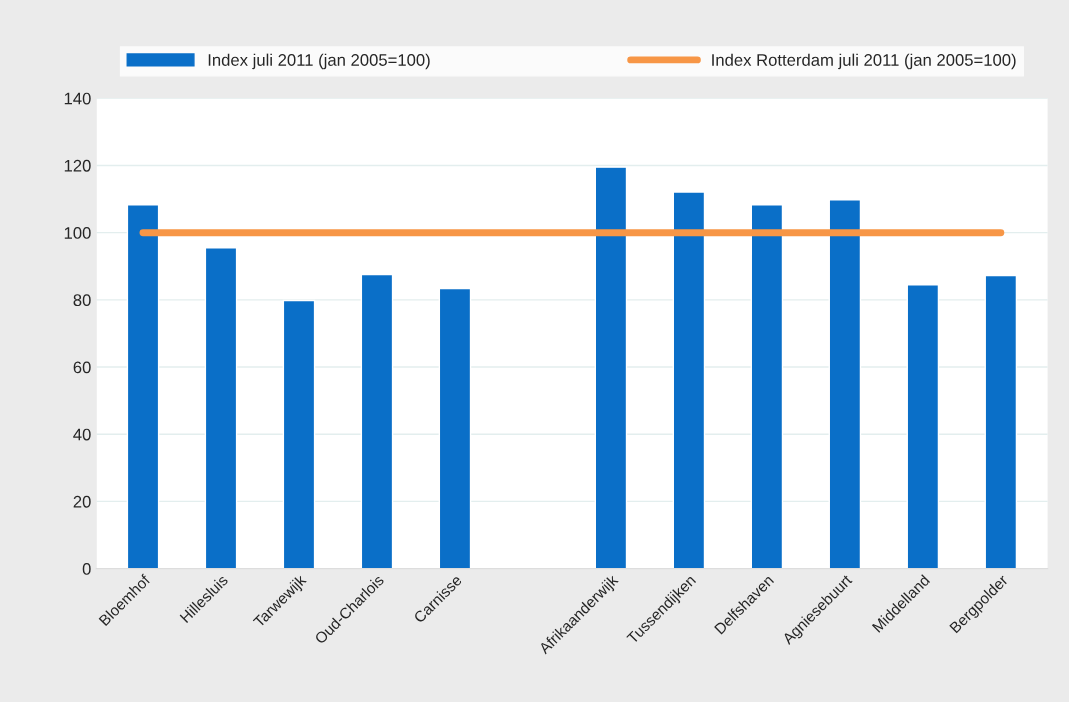  Describe the element at coordinates (77, 98) in the screenshot. I see `y-tick-label: 140` at that location.